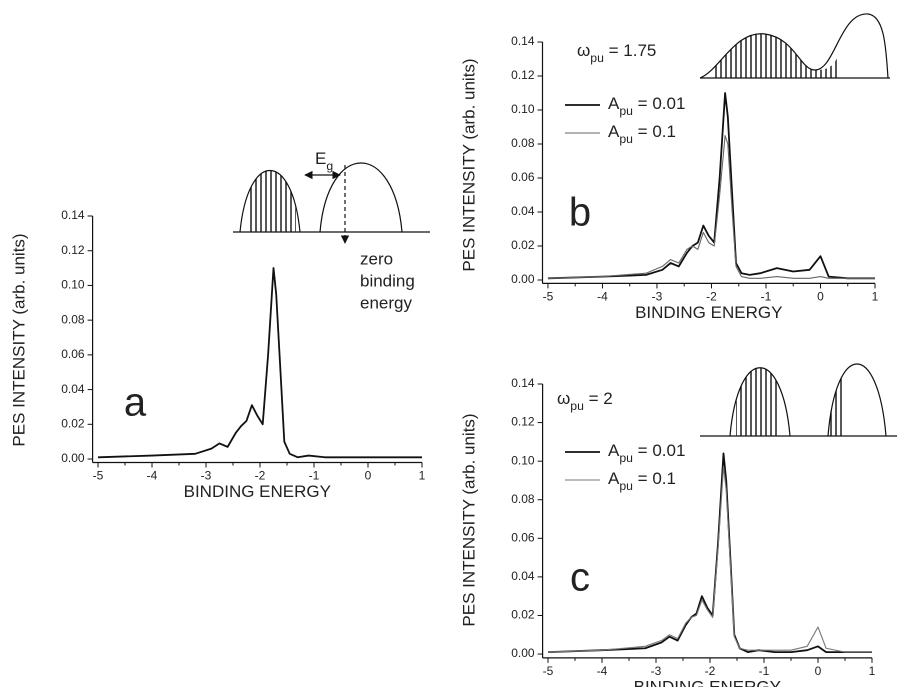 The width and height of the screenshot is (897, 687). Describe the element at coordinates (387, 280) in the screenshot. I see `annotation: binding` at that location.